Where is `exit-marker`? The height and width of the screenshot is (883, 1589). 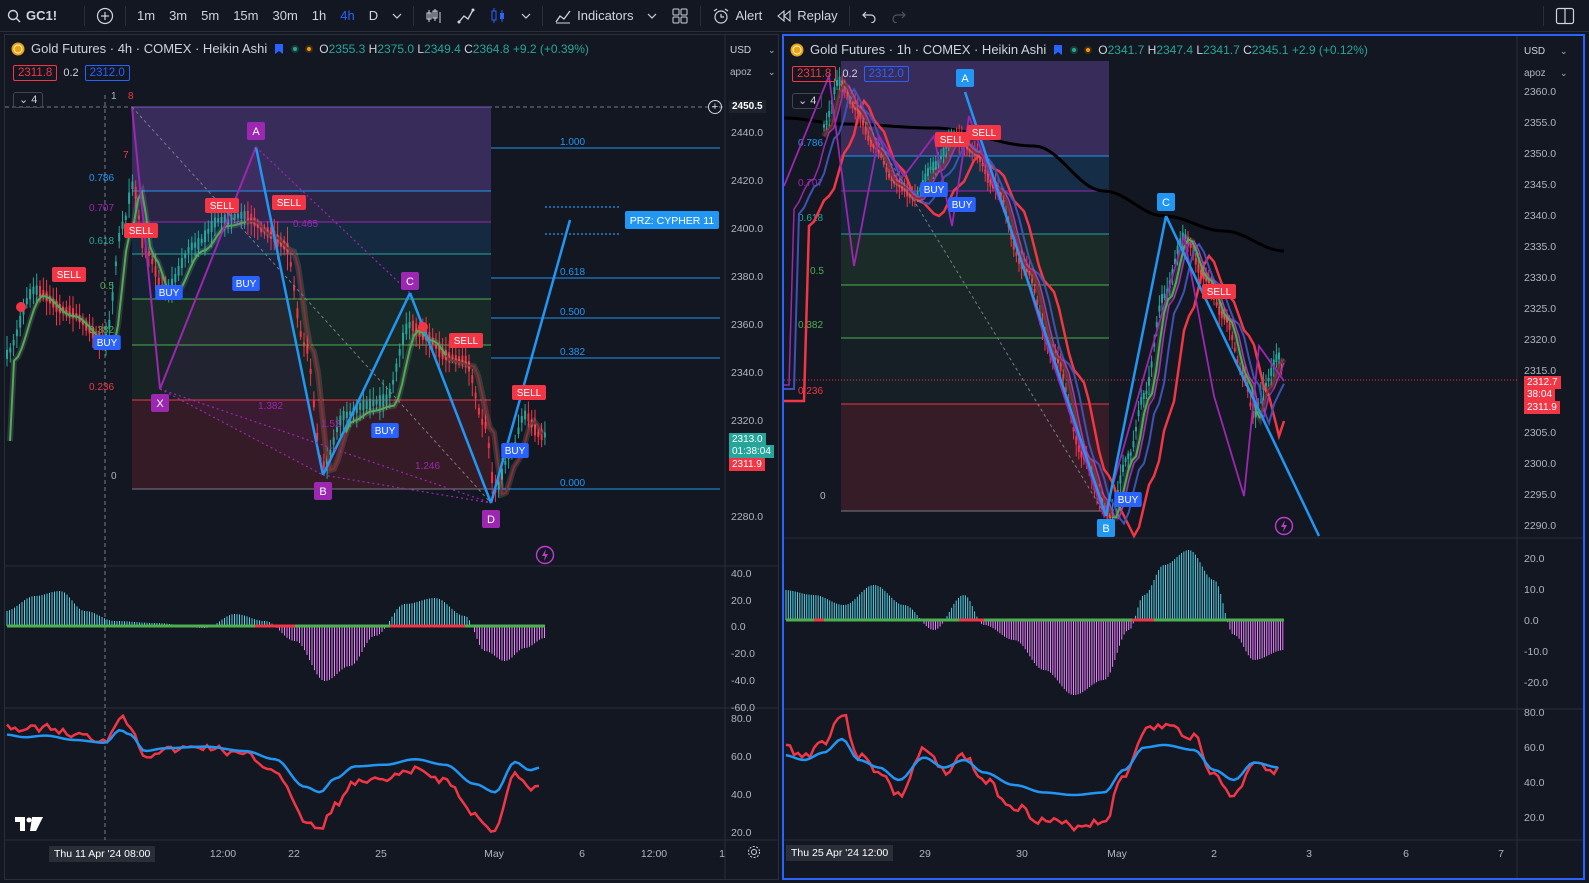 exit-marker is located at coordinates (423, 327).